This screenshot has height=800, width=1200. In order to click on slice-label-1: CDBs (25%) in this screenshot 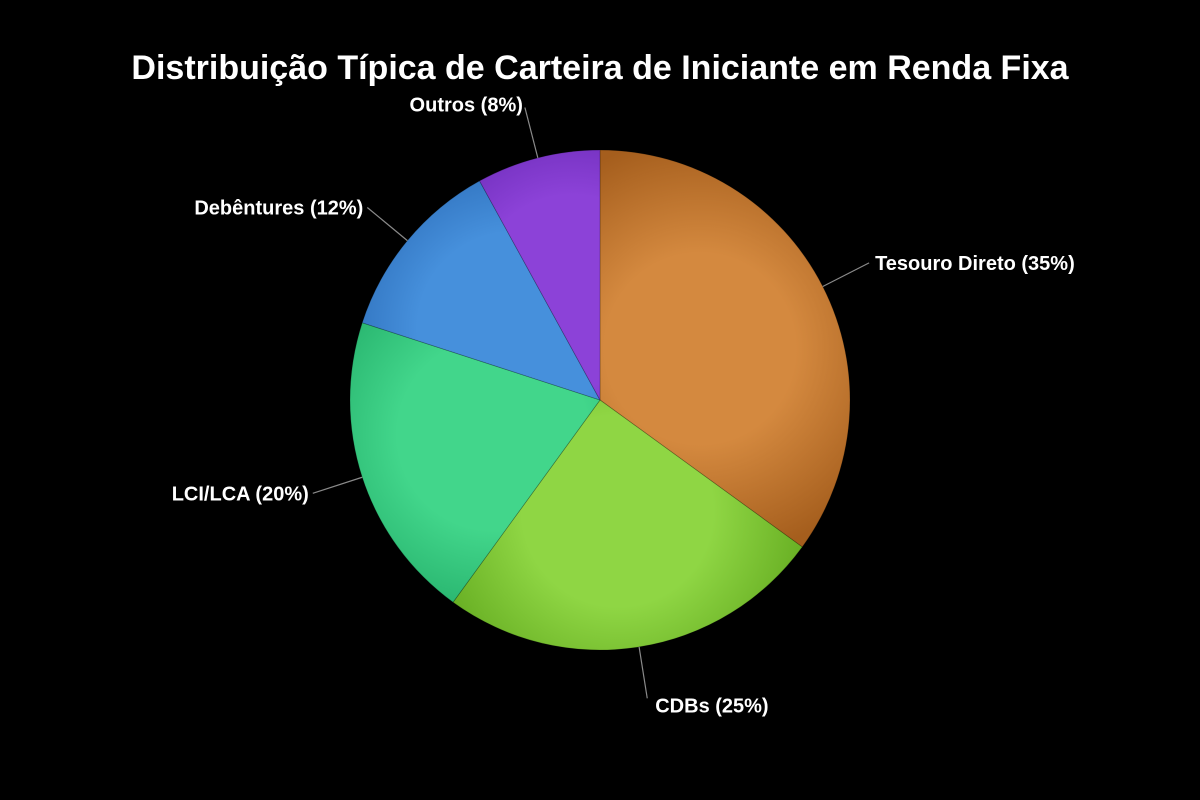, I will do `click(711, 706)`.